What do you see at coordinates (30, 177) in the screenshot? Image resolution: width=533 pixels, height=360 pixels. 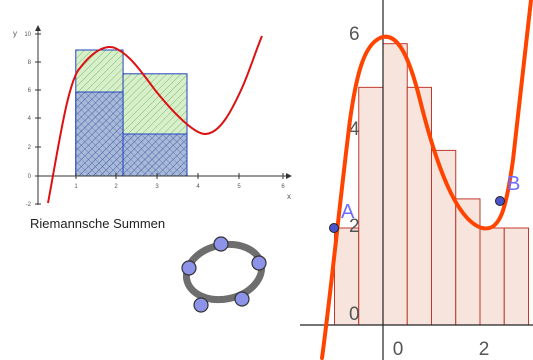 I see `left-y-tick-label: 0` at bounding box center [30, 177].